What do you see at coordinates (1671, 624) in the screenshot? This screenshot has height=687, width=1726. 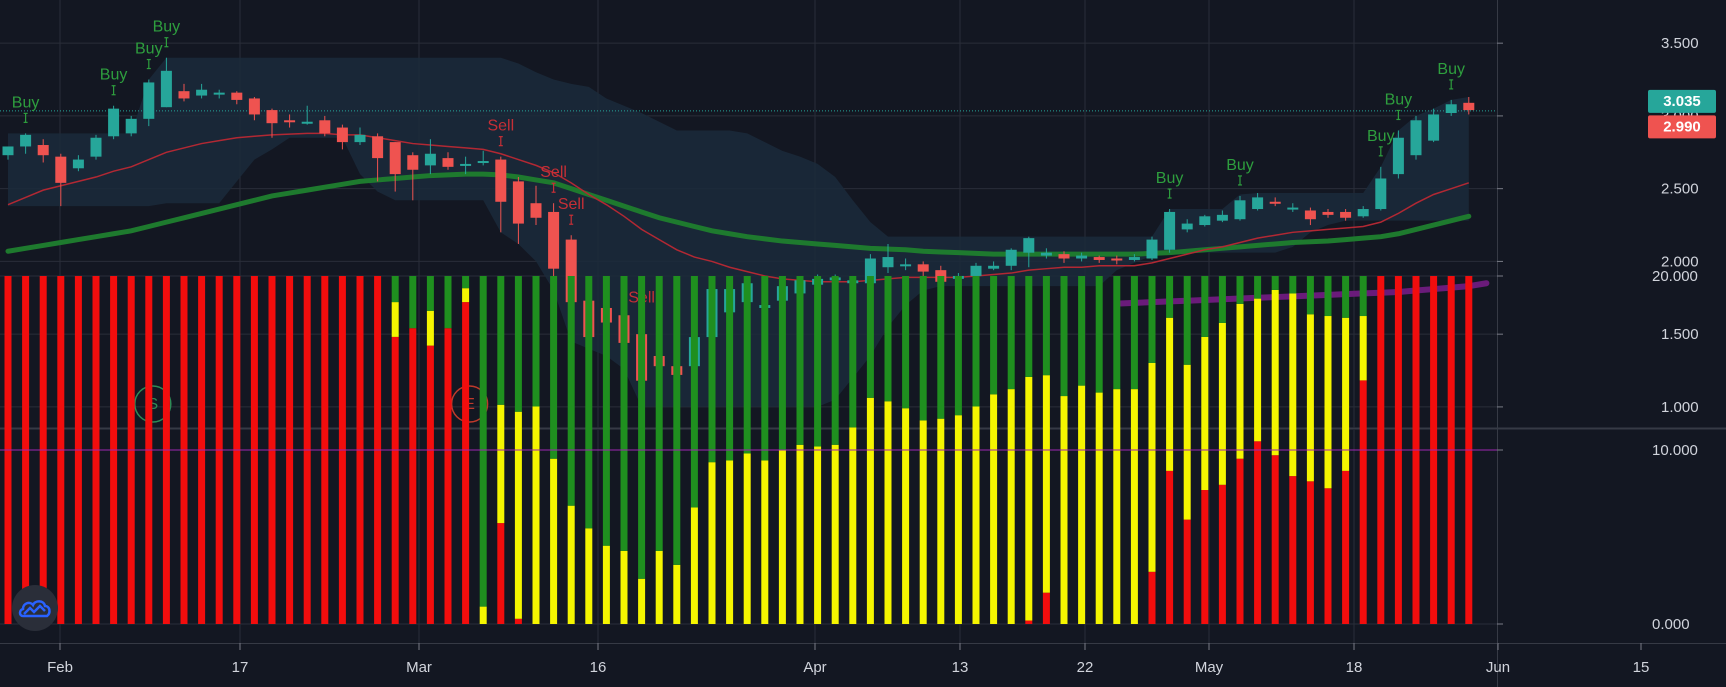 I see `y-tick-label: 0.000` at bounding box center [1671, 624].